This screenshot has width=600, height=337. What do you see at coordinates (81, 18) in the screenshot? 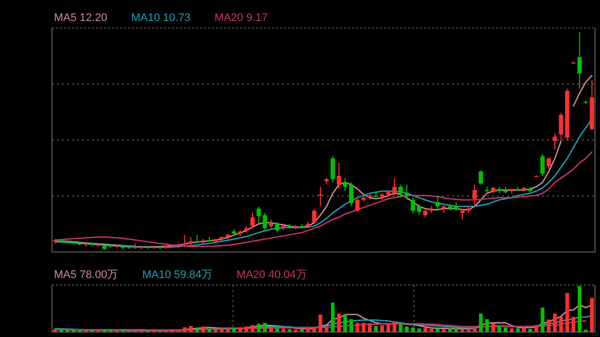
I see `text: MA5 12.20` at bounding box center [81, 18].